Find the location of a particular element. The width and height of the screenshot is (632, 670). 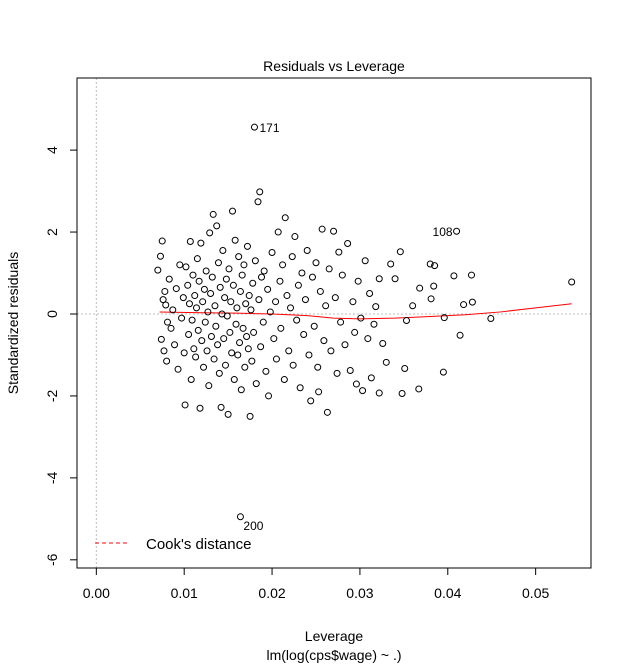

x-tick-label: 0.03 is located at coordinates (359, 593).